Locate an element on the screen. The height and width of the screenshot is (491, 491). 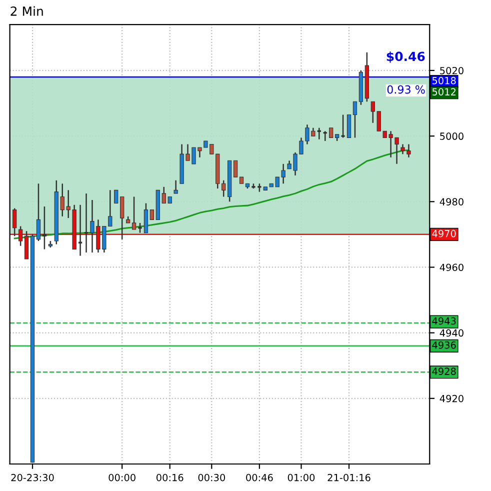
ref-line-label: 5018 is located at coordinates (444, 80).